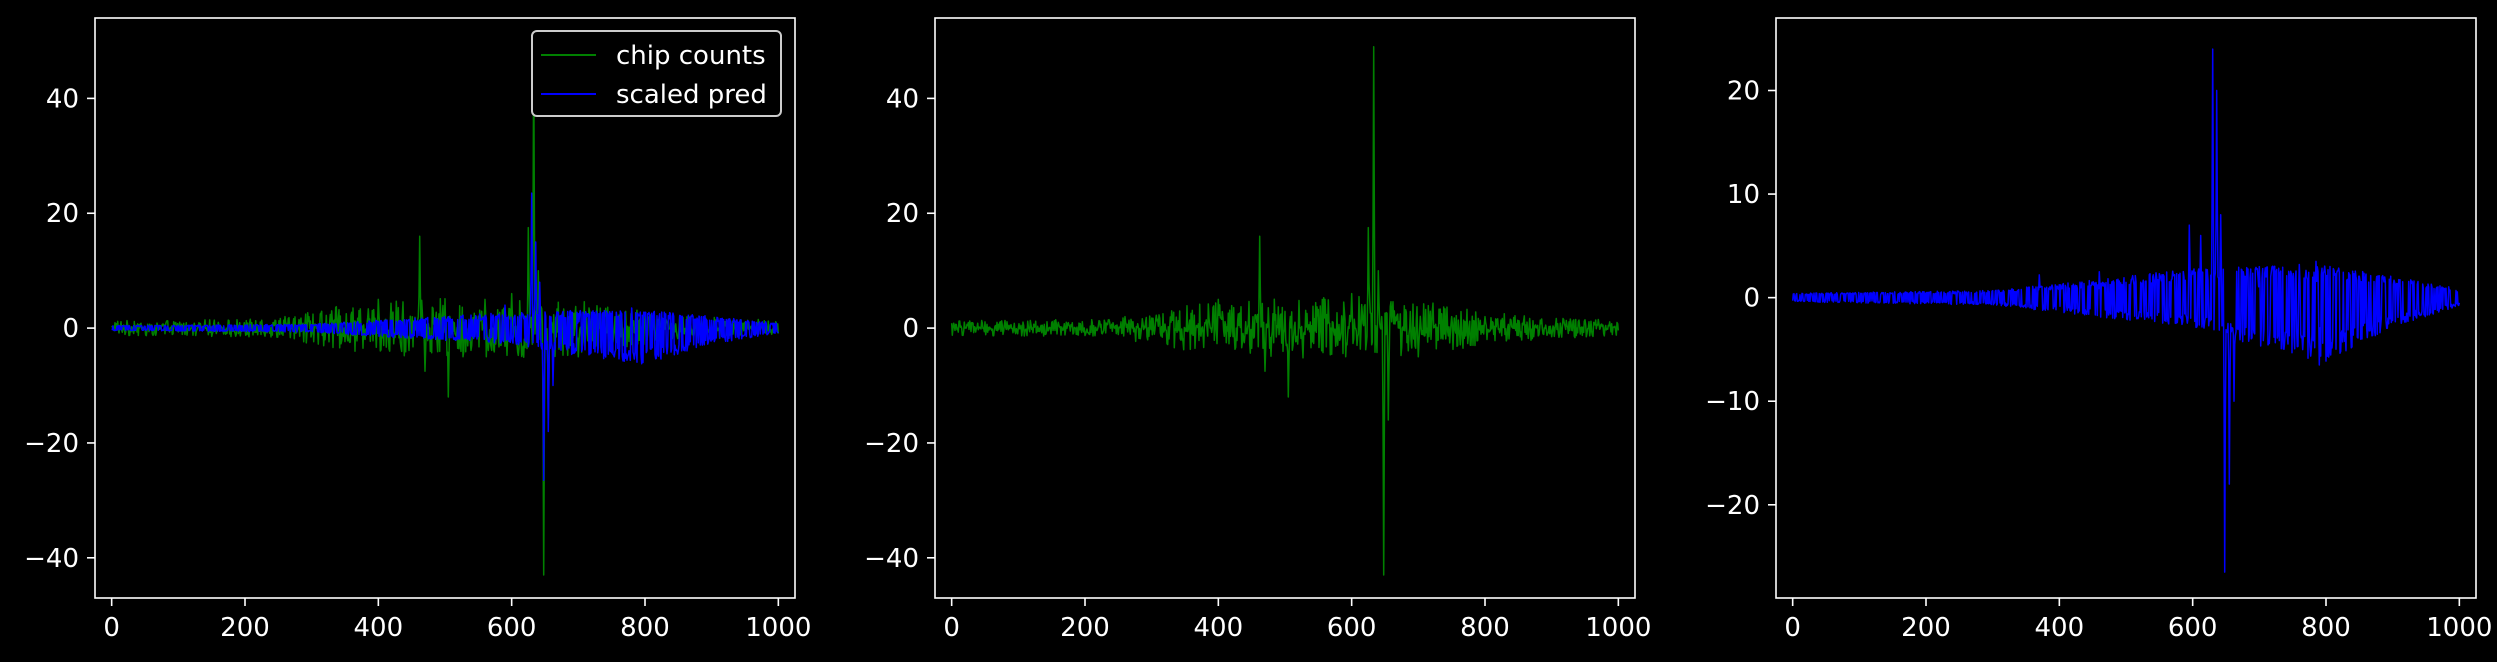  What do you see at coordinates (691, 56) in the screenshot?
I see `legend-chip-counts-label: chip counts` at bounding box center [691, 56].